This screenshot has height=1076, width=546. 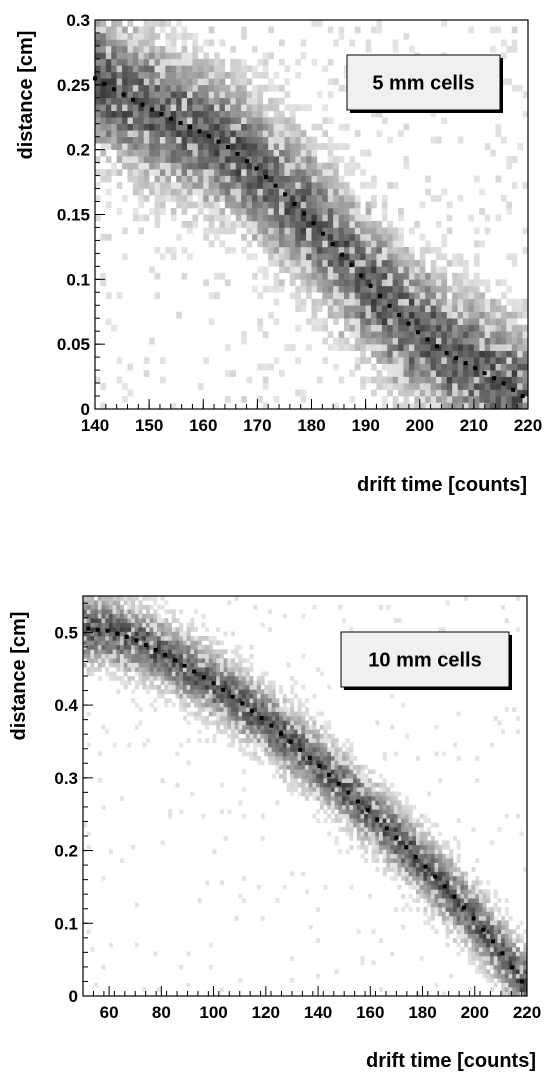 What do you see at coordinates (423, 82) in the screenshot?
I see `legend-frame` at bounding box center [423, 82].